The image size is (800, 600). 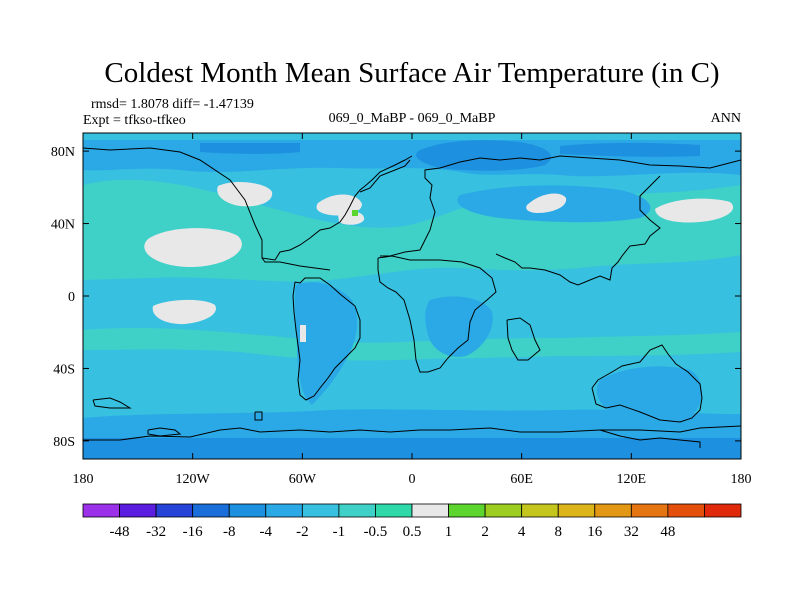 What do you see at coordinates (156, 532) in the screenshot?
I see `colorbar-label: -32` at bounding box center [156, 532].